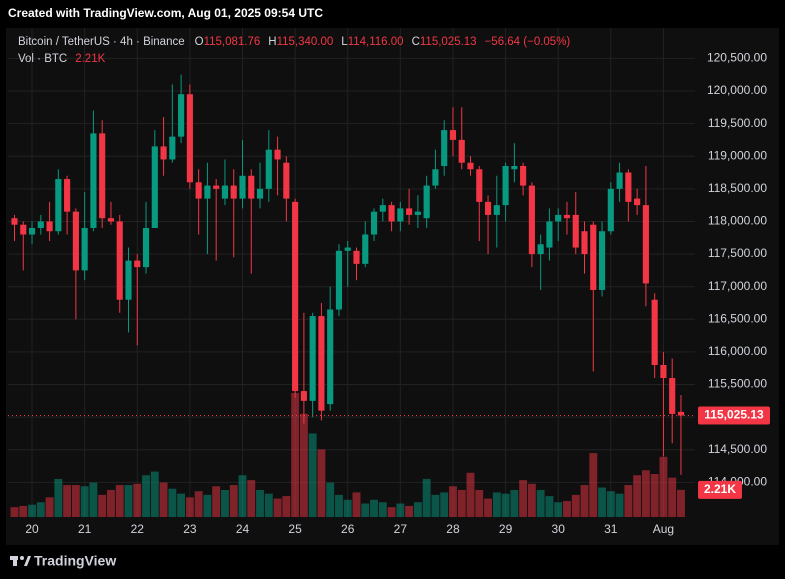  Describe the element at coordinates (348, 529) in the screenshot. I see `x-tick-label: 26` at that location.